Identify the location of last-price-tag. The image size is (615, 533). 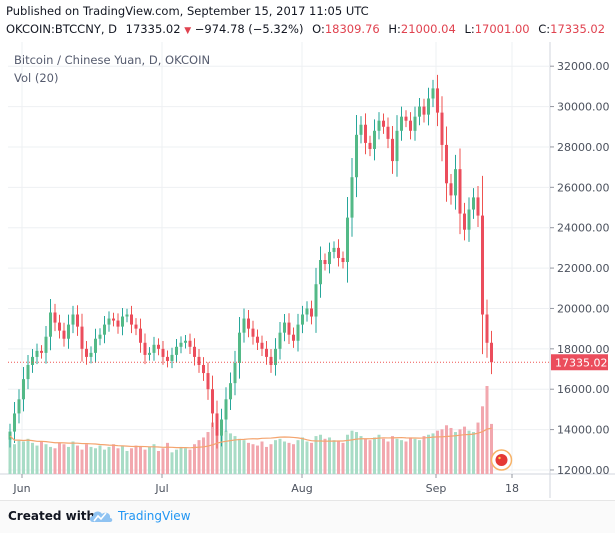
(579, 362).